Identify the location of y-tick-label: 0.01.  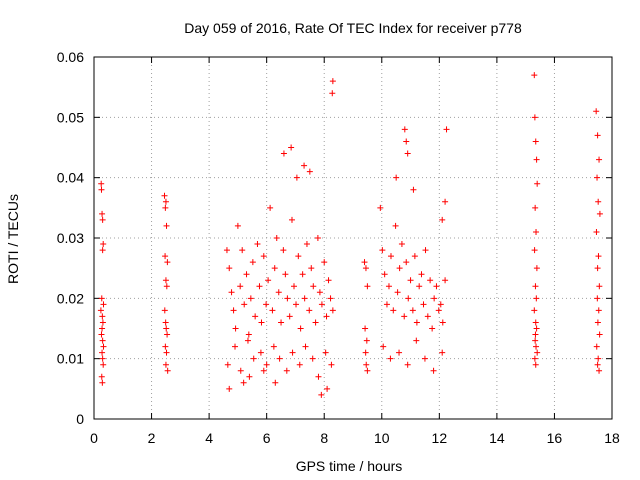
(70, 359).